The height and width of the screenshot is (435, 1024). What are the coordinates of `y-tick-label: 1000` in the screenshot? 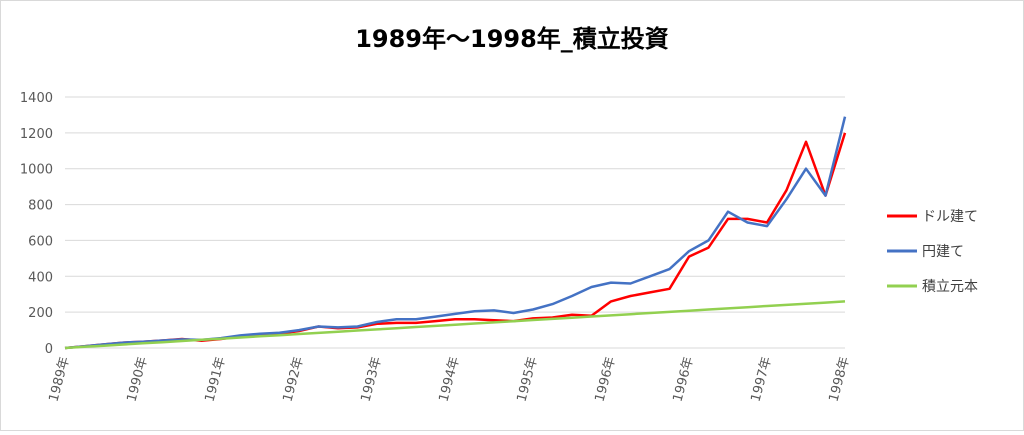 It's located at (36, 170).